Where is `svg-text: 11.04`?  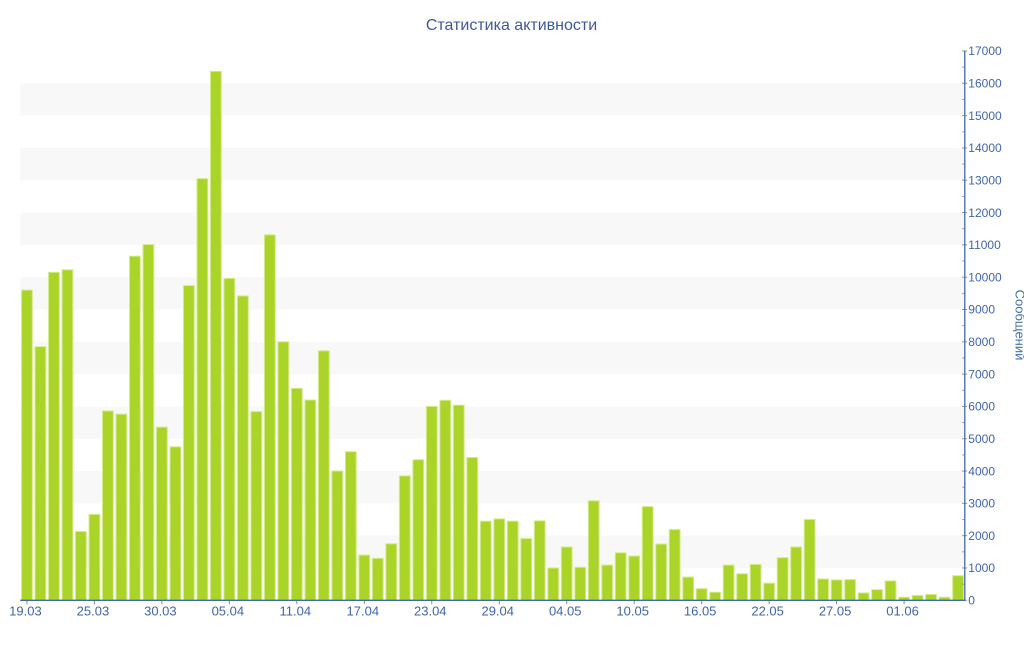
svg-text: 11.04 is located at coordinates (296, 610).